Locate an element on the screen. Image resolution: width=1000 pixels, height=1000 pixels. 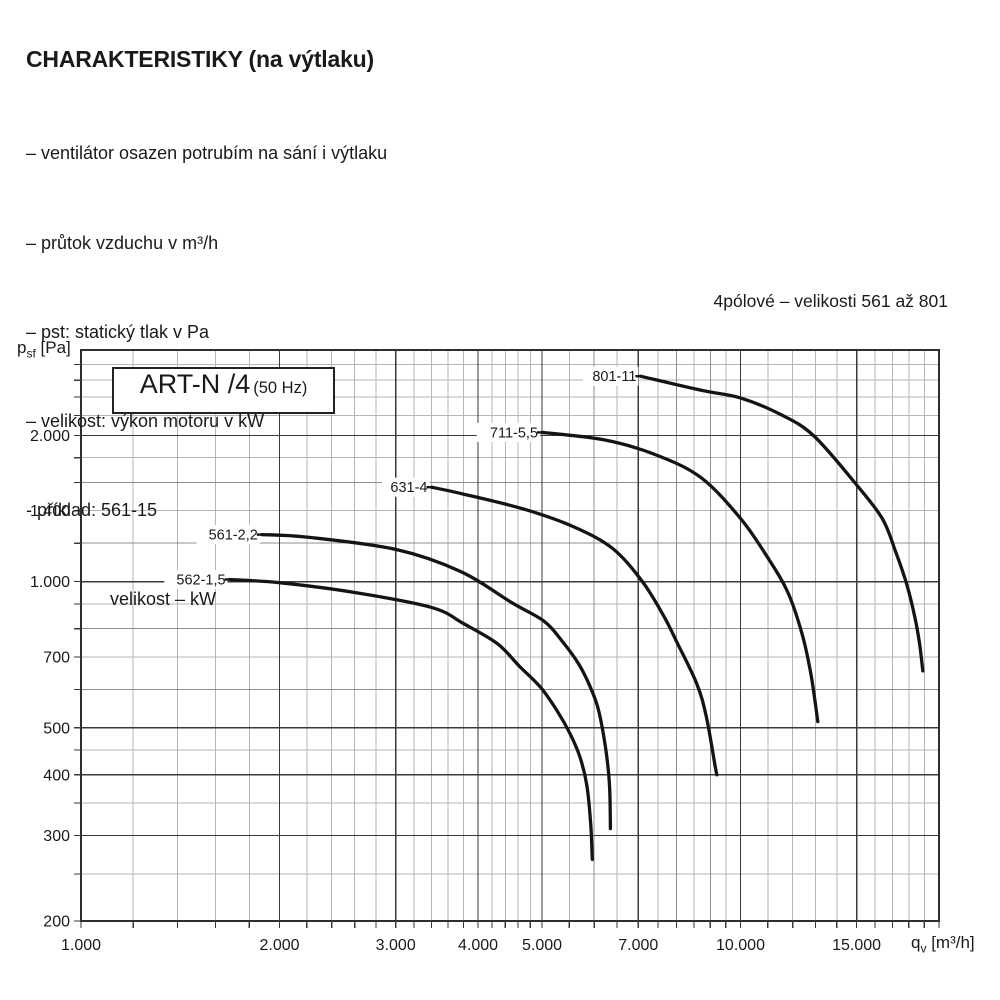
x-tick-label: 5.000 is located at coordinates (542, 945).